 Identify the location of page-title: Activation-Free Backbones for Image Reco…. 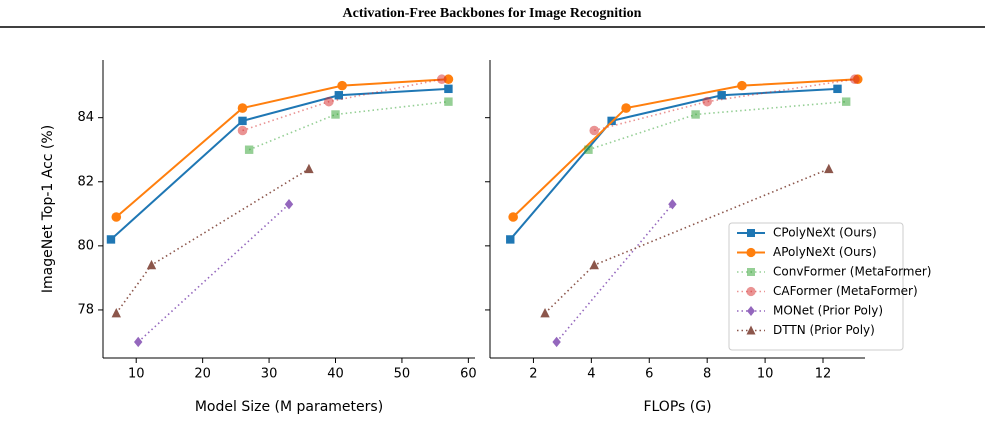
(492, 13).